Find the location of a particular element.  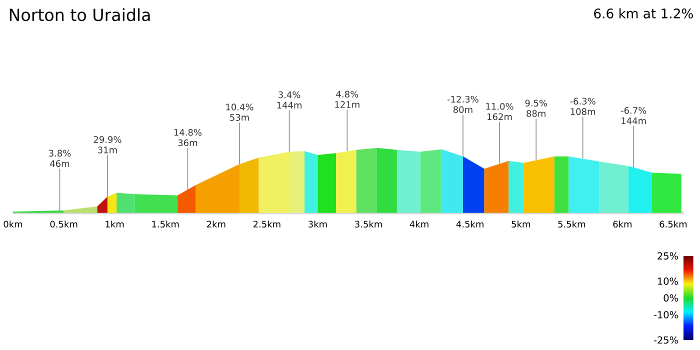

annotation: -6.3% 108m is located at coordinates (583, 106).